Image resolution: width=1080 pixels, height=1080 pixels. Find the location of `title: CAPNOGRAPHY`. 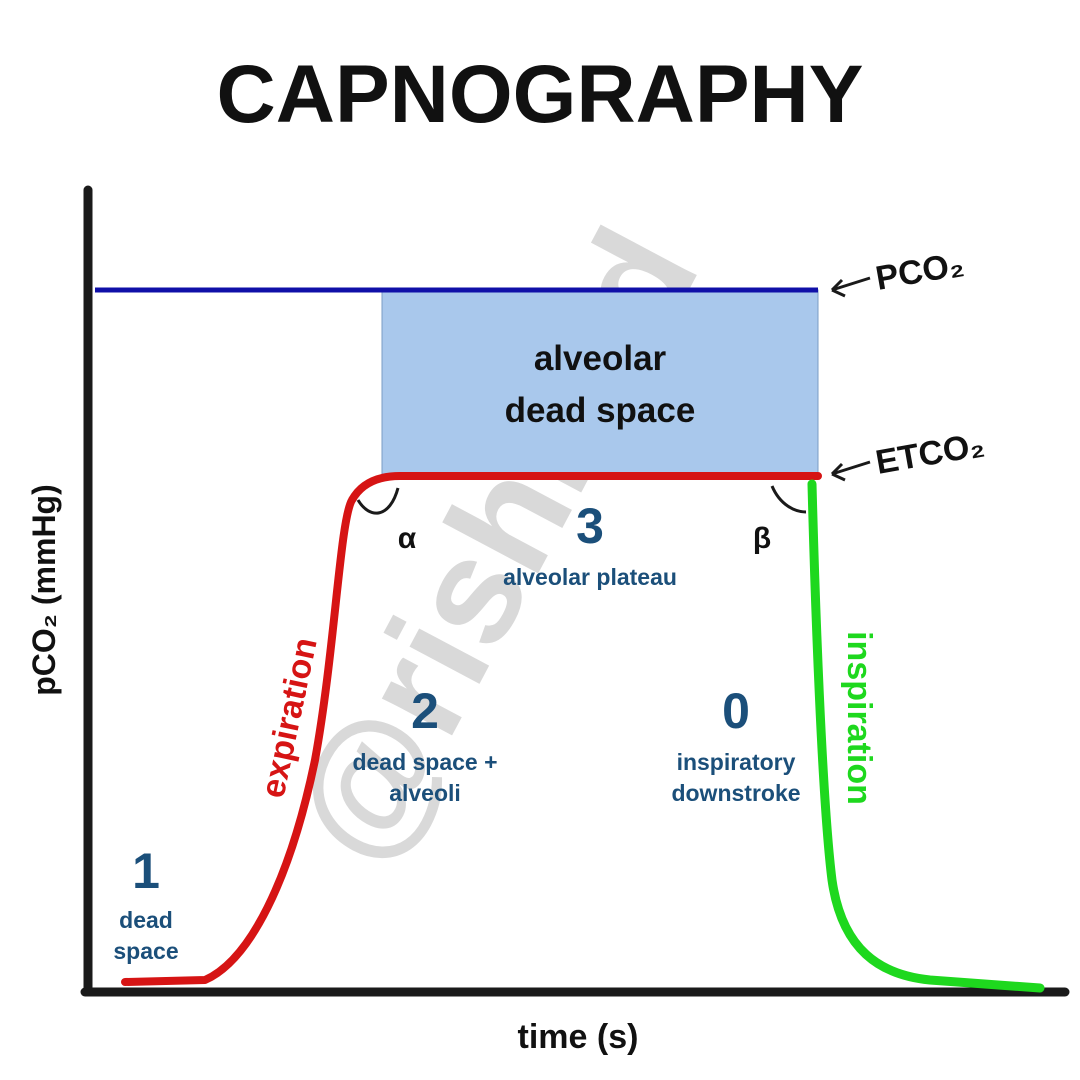

title: CAPNOGRAPHY is located at coordinates (540, 94).